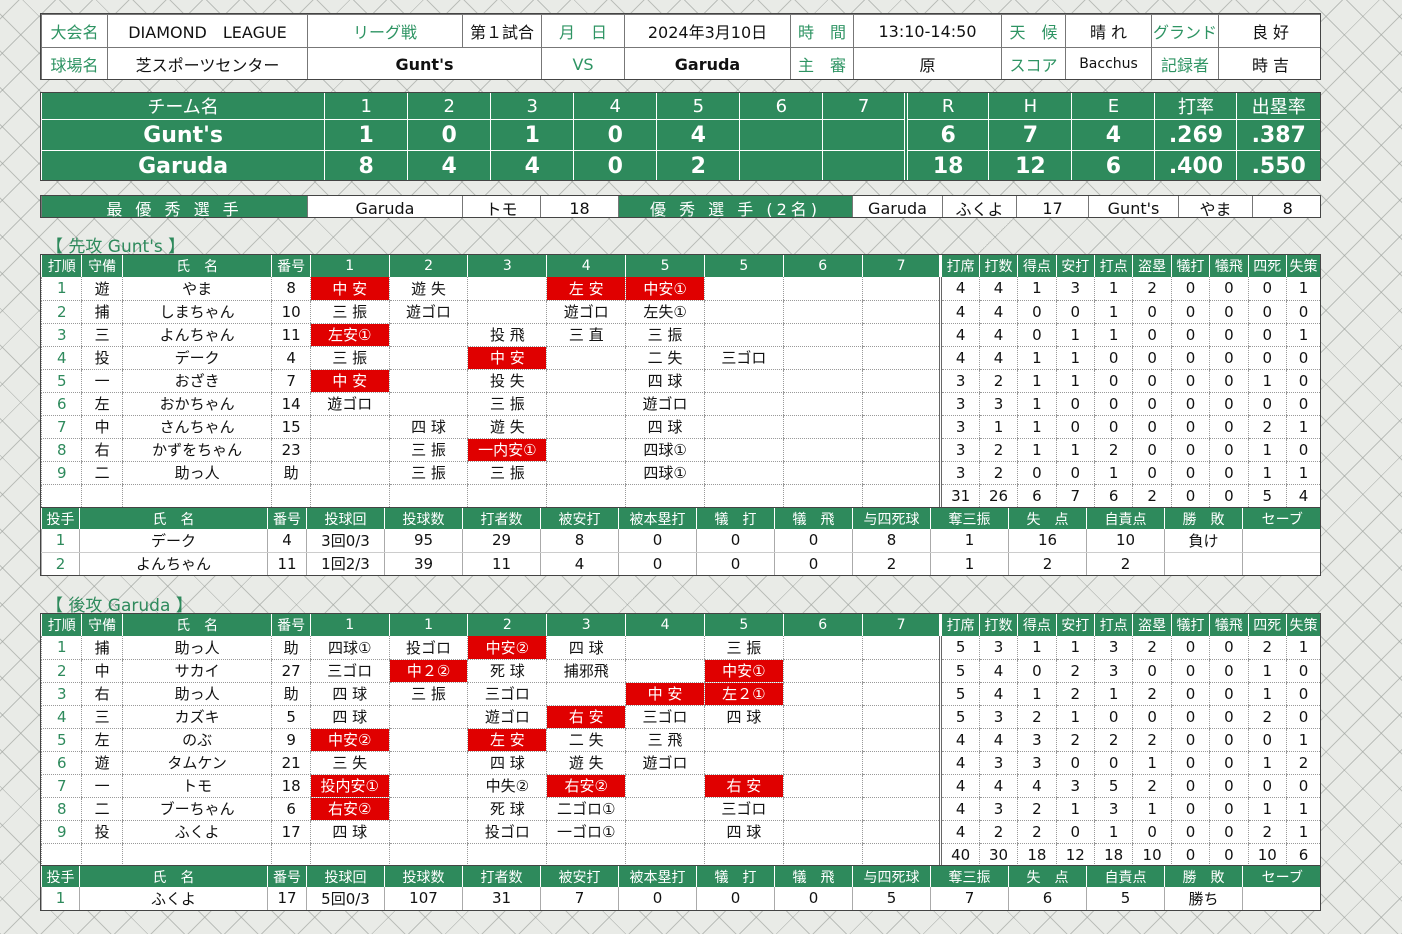  What do you see at coordinates (366, 135) in the screenshot?
I see `score-cell: 1` at bounding box center [366, 135].